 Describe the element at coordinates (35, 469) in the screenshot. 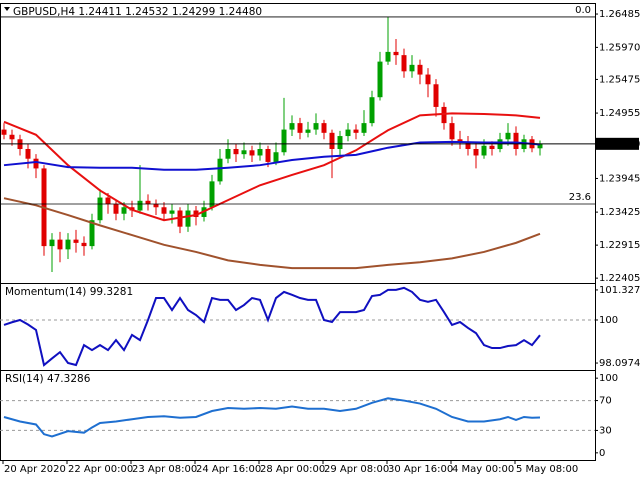

I see `x-tick-label: 20 Apr 2020` at that location.